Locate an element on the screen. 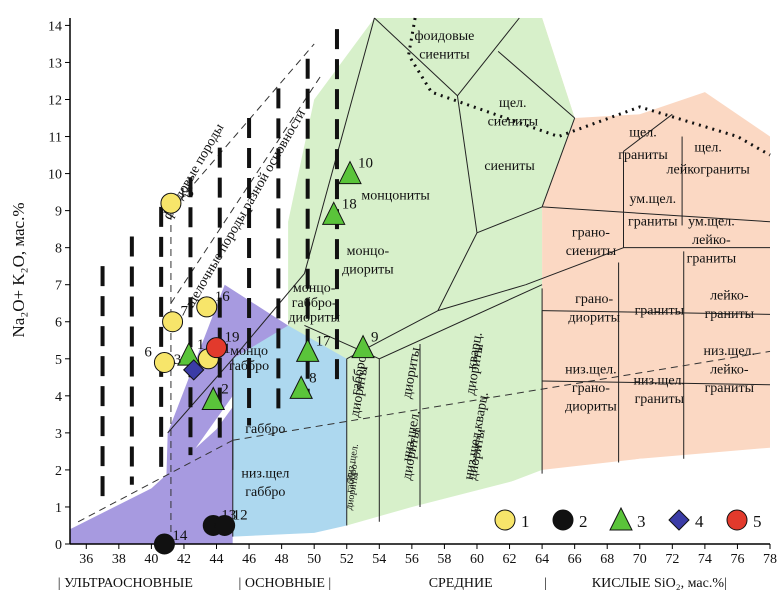 The width and height of the screenshot is (783, 596). field-label: габбро is located at coordinates (265, 429).